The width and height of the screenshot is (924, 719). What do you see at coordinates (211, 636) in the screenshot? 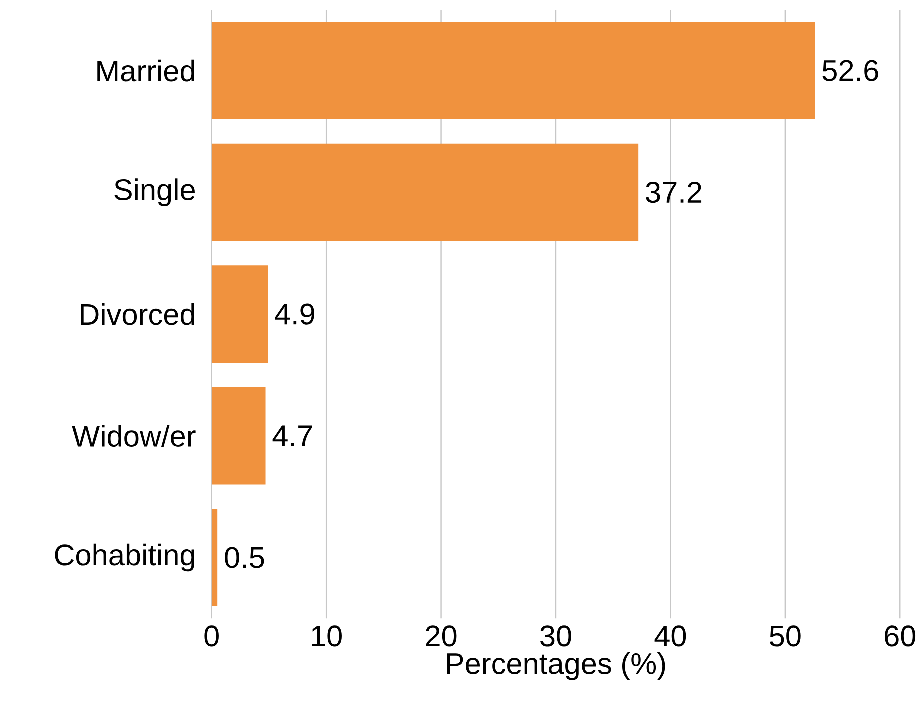
I see `x-tick-label: 0` at bounding box center [211, 636].